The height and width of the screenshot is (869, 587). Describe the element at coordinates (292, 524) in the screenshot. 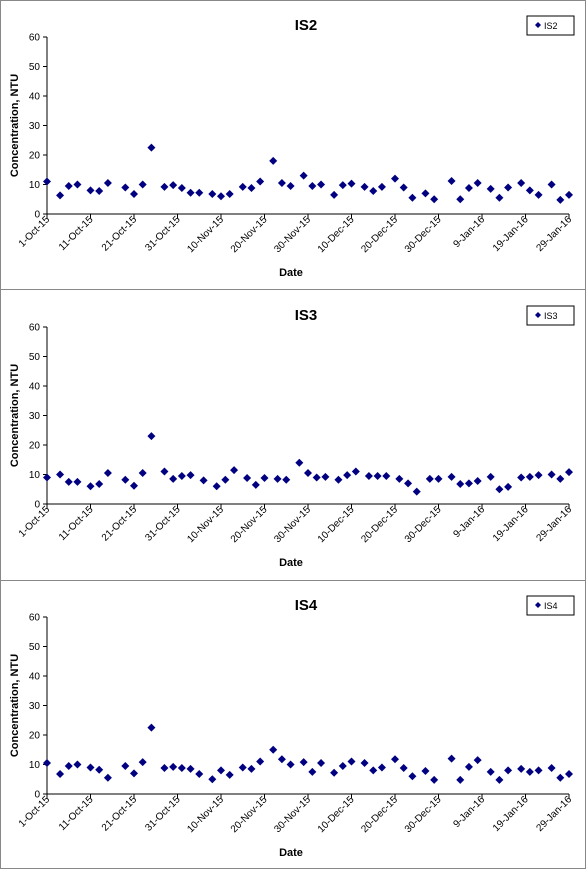

I see `x-tick-label: 30-Nov-15` at that location.